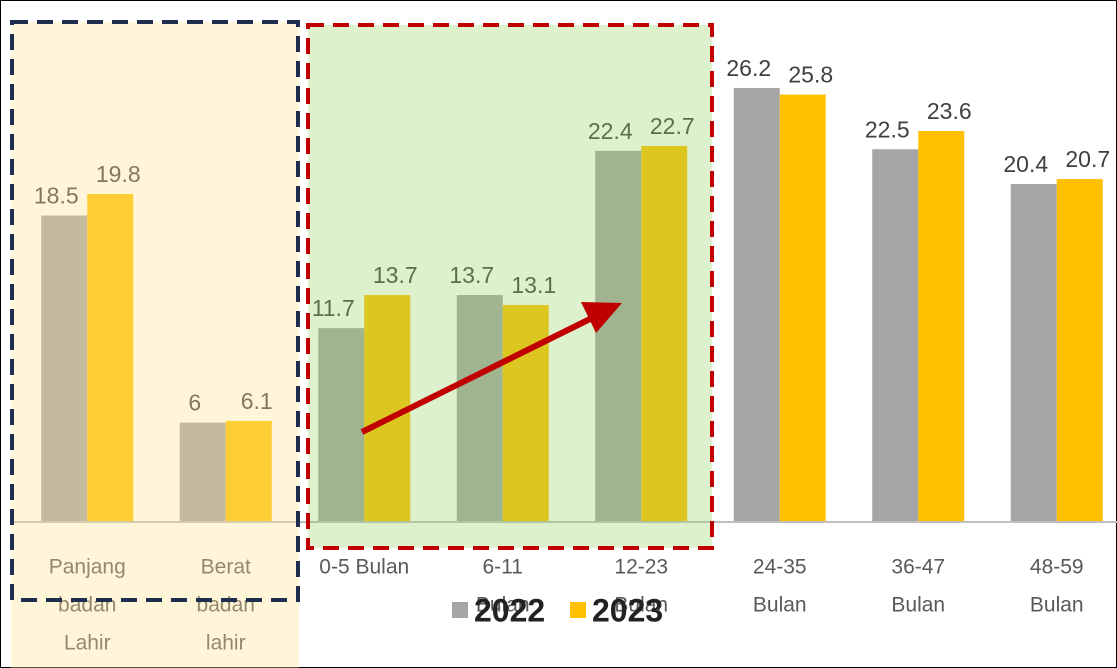  Describe the element at coordinates (533, 285) in the screenshot. I see `value-label: 13.1` at that location.